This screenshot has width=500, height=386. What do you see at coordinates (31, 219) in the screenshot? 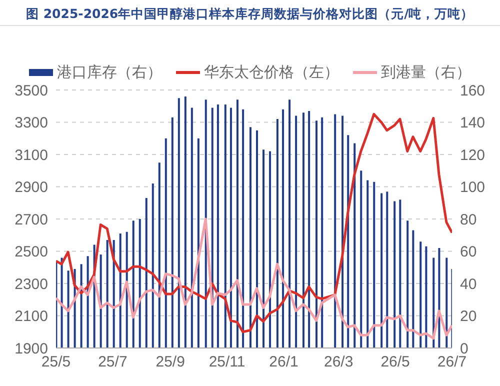
I see `y-tick-label: 2700` at bounding box center [31, 219].